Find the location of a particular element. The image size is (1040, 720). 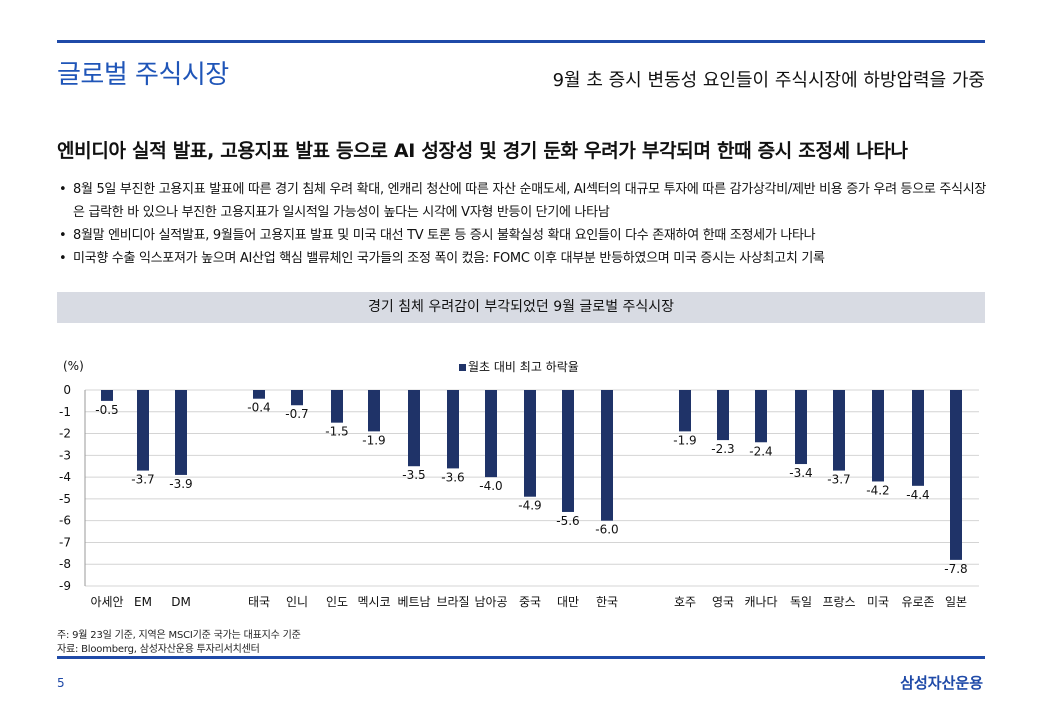

x-tick-label: EM is located at coordinates (143, 602).